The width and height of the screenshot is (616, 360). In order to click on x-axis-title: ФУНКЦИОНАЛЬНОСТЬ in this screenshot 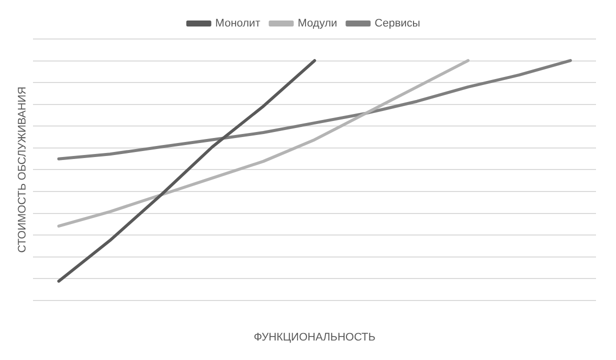, I will do `click(315, 337)`.